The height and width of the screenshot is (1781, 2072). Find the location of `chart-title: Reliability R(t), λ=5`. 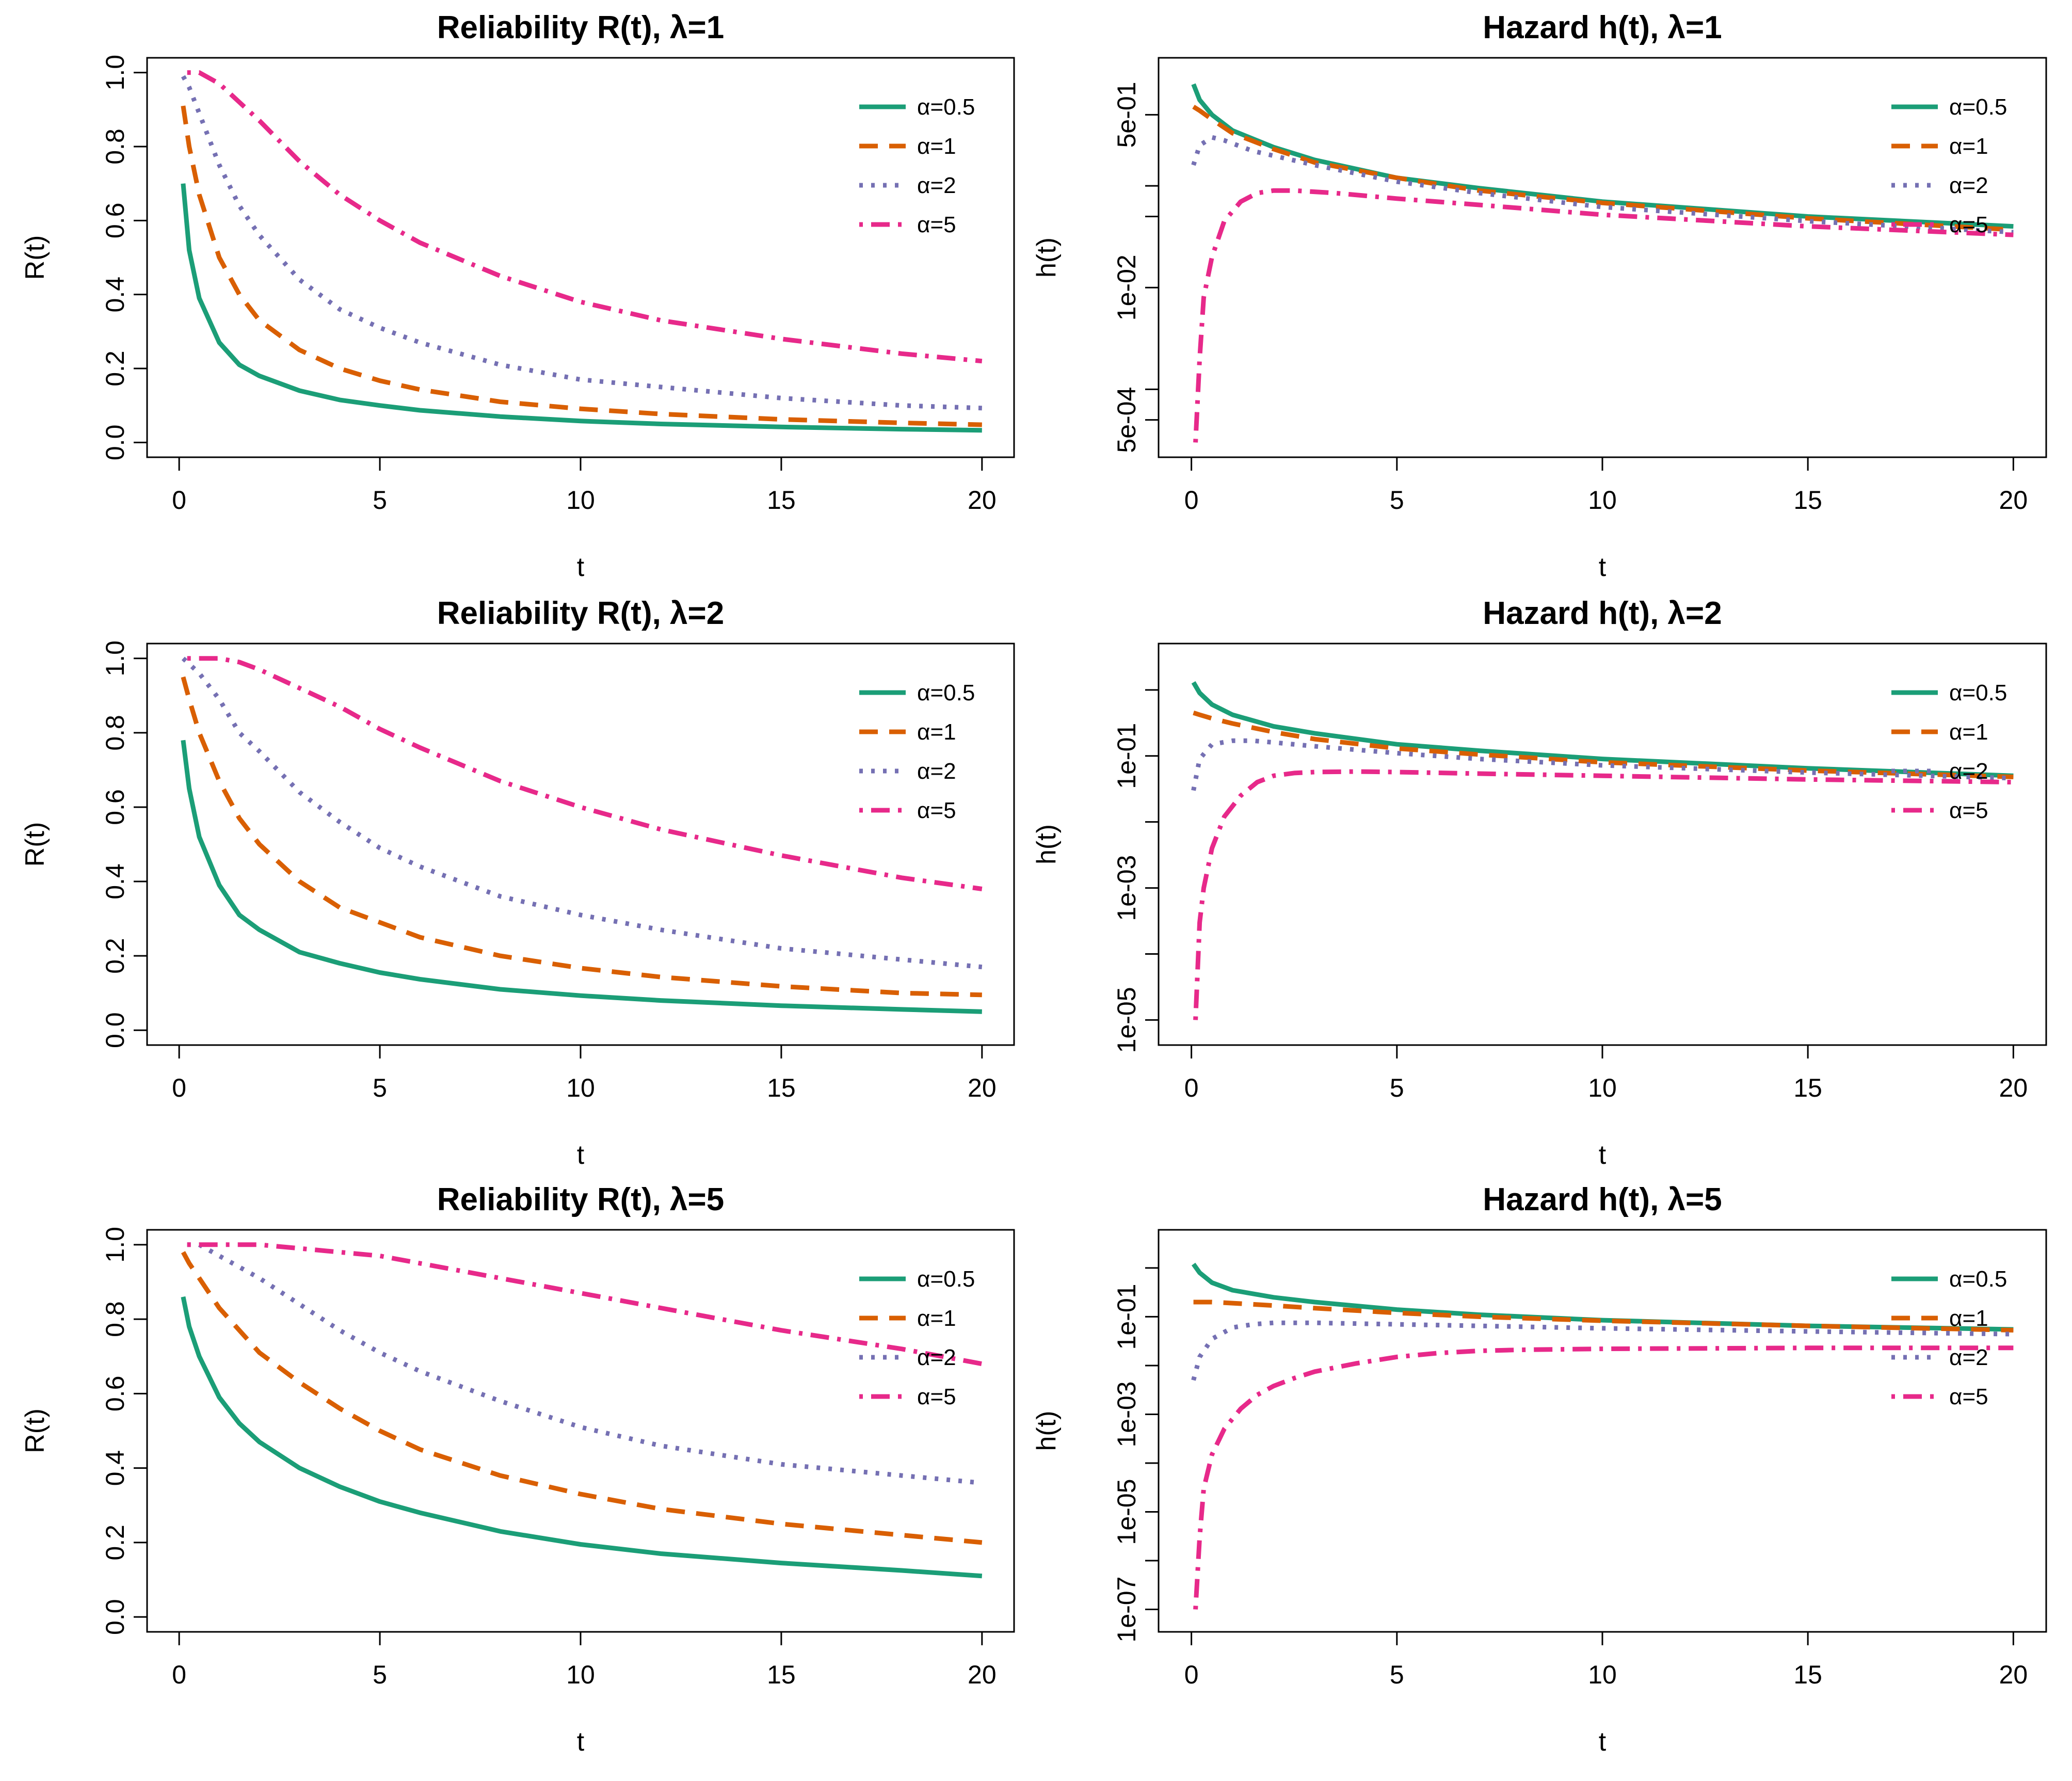

chart-title: Reliability R(t), λ=5 is located at coordinates (580, 1199).